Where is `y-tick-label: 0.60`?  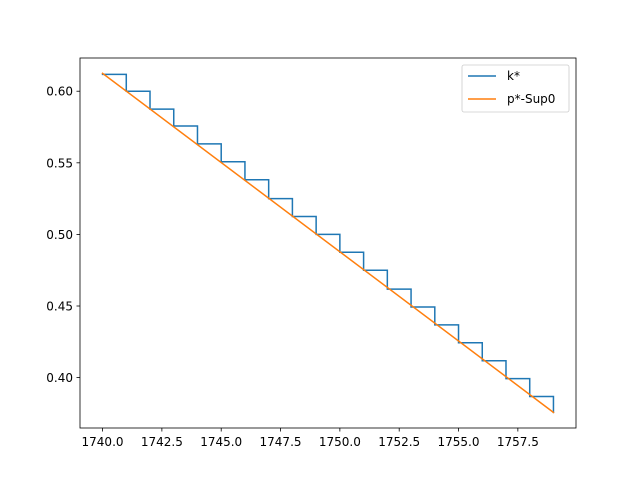
y-tick-label: 0.60 is located at coordinates (59, 92).